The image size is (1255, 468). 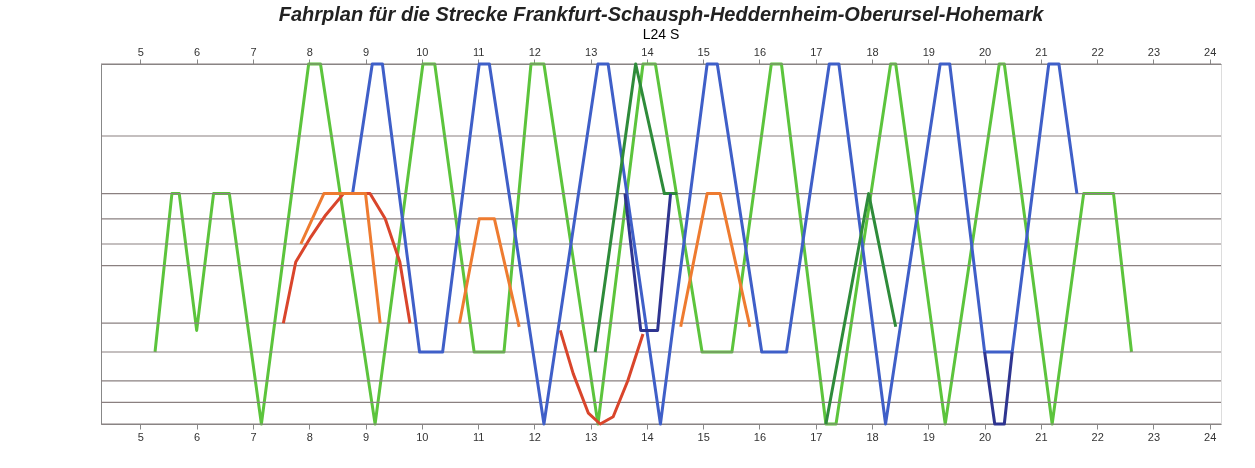 I want to click on x-tick-label: 19, so click(x=928, y=436).